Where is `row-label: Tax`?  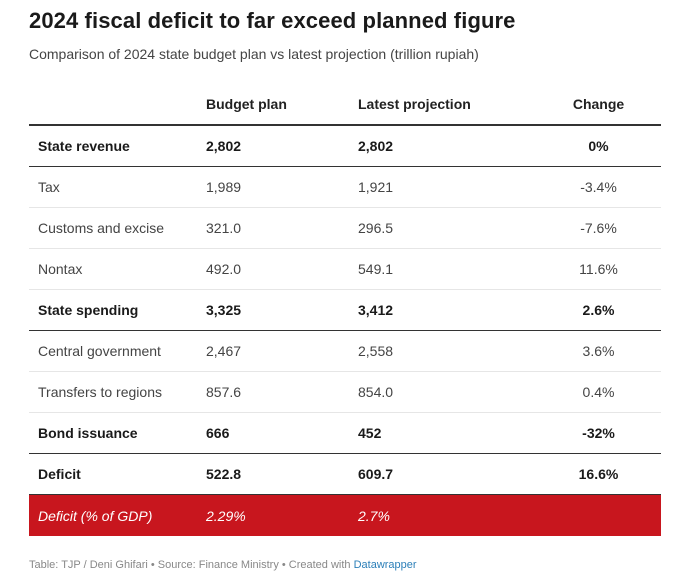 row-label: Tax is located at coordinates (117, 187).